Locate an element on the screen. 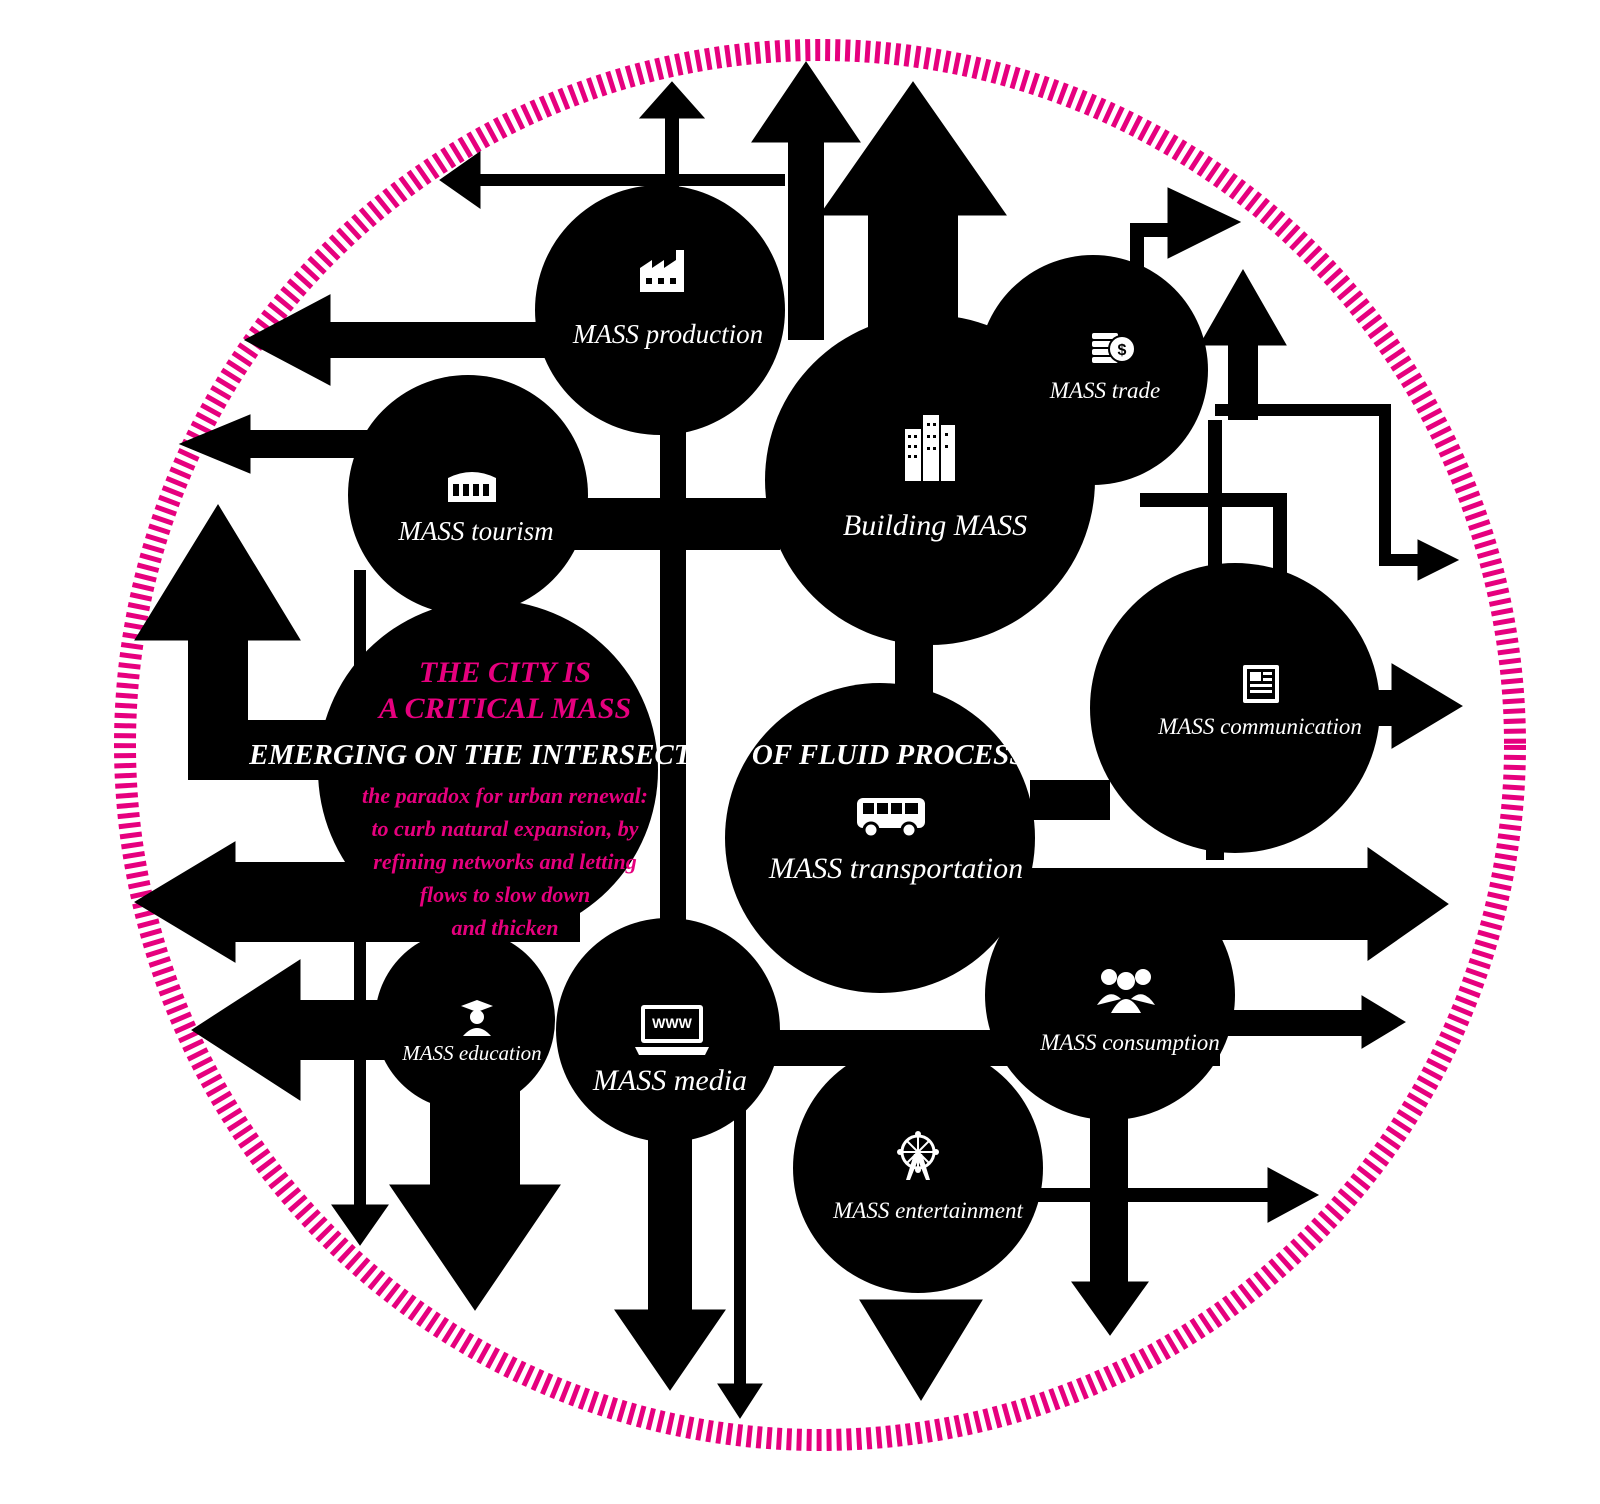 The image size is (1600, 1504). node-education-circle is located at coordinates (465, 1020).